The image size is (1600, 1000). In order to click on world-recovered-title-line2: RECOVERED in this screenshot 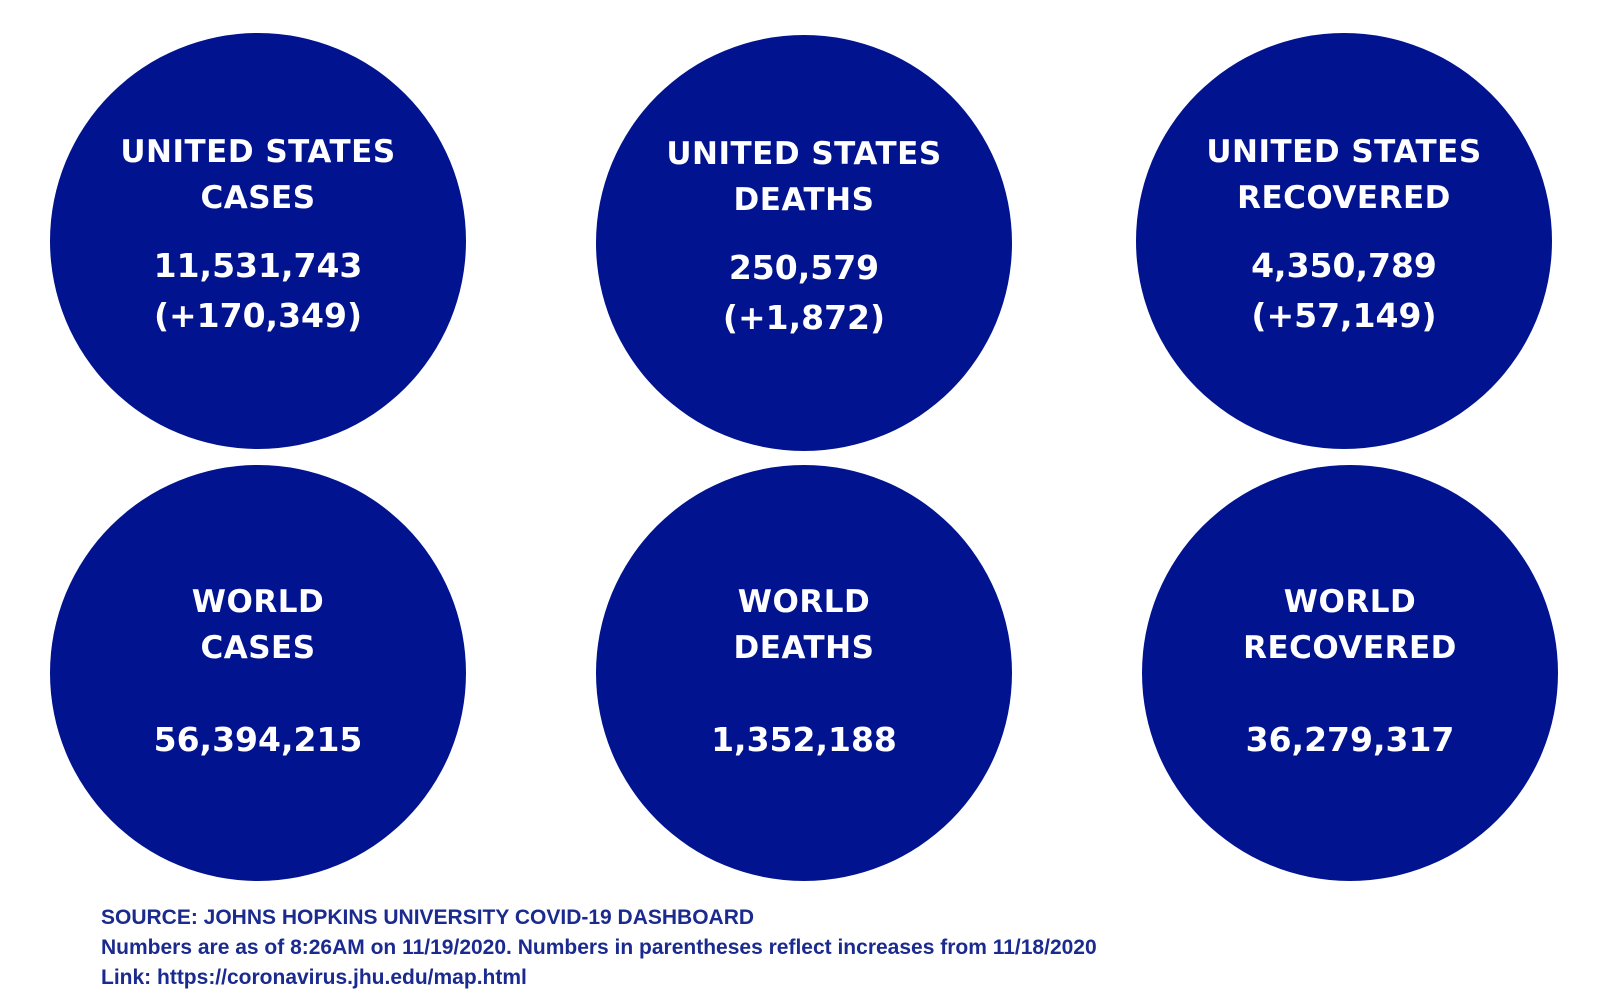, I will do `click(1350, 648)`.